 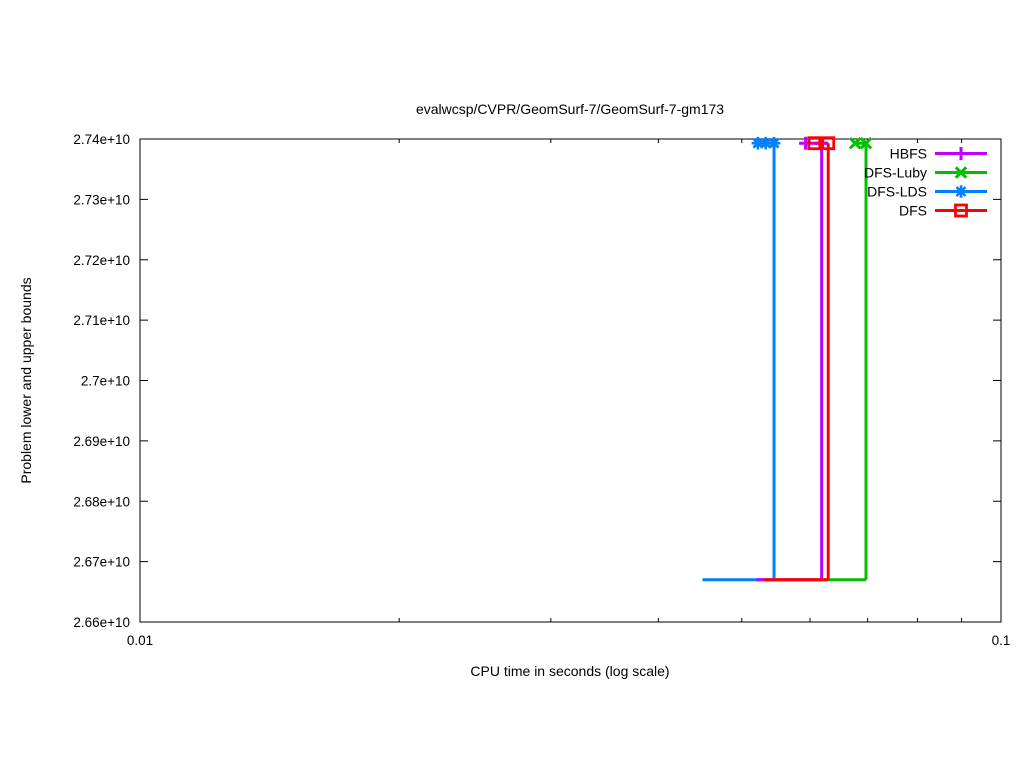 I want to click on y-tick-label: 2.7e+10, so click(x=105, y=381).